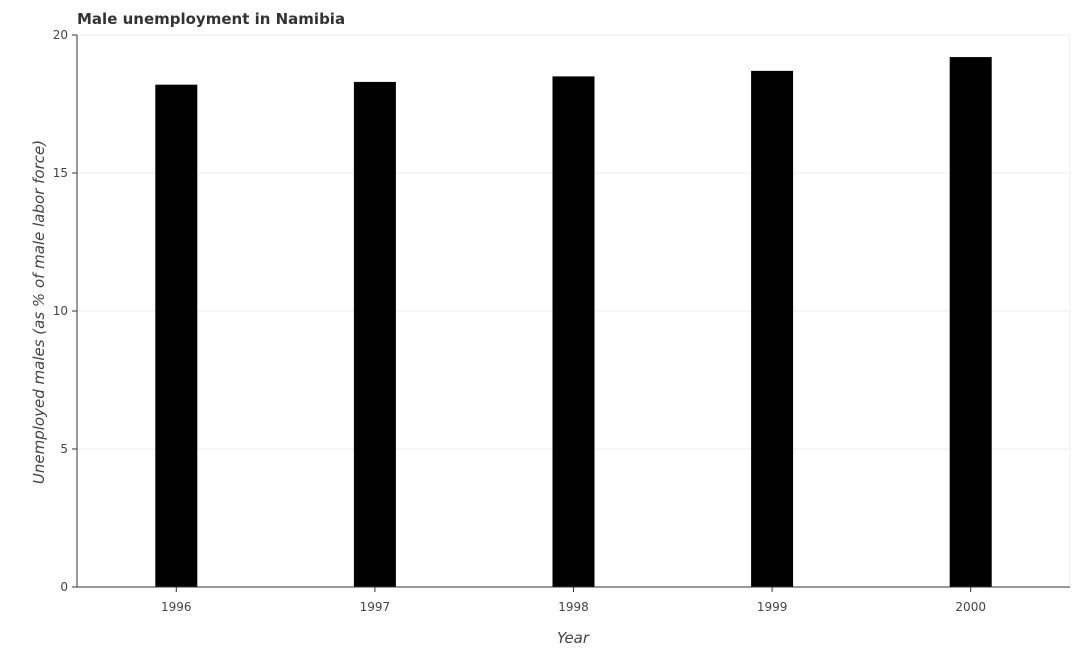 The image size is (1076, 650). Describe the element at coordinates (772, 607) in the screenshot. I see `x-tick-label-1999: 1999` at that location.